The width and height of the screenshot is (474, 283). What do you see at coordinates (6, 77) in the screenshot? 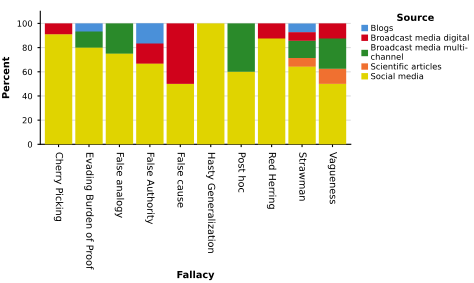
I see `y-axis-title: Percent` at bounding box center [6, 77].